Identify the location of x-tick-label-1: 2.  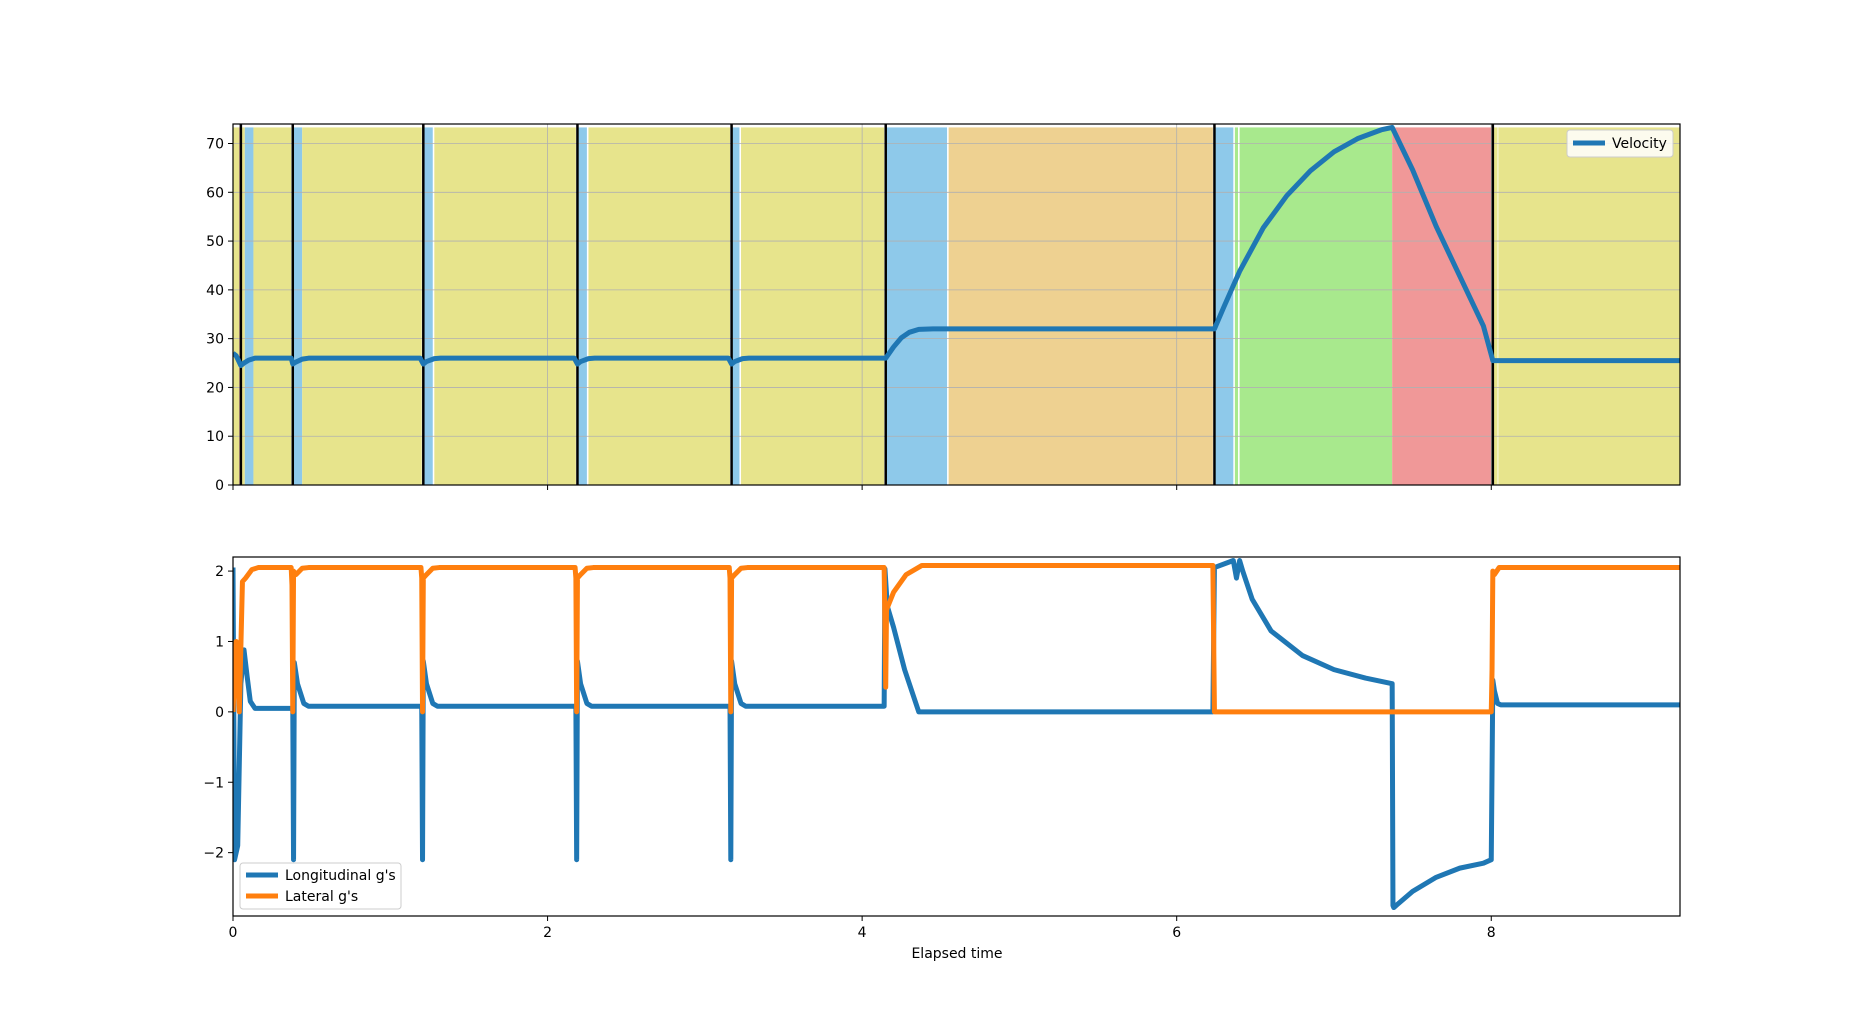
(547, 933).